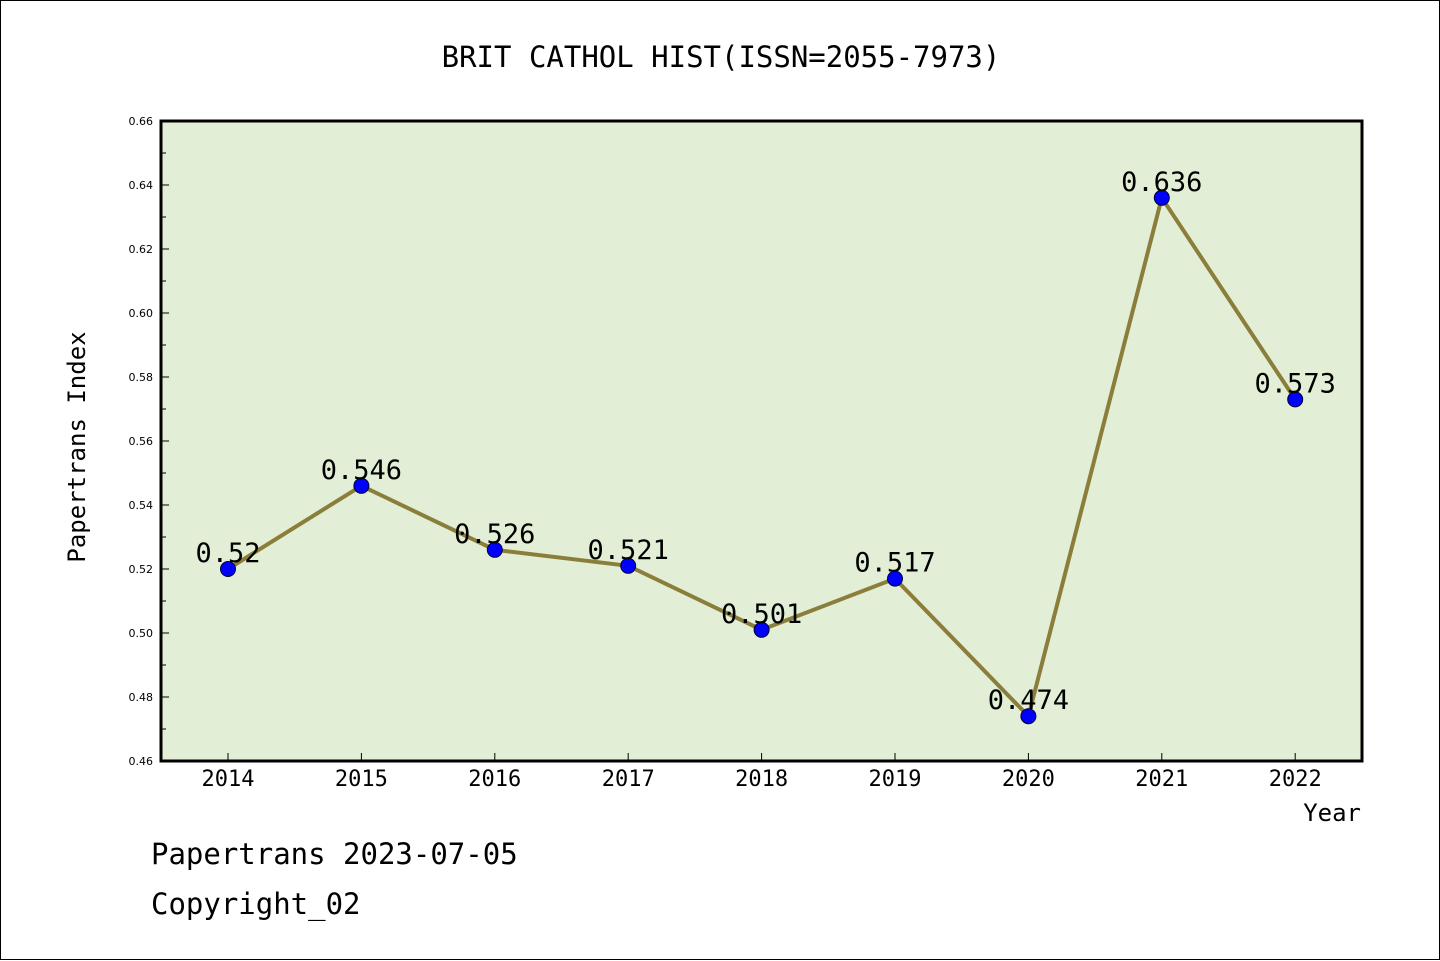 This screenshot has height=961, width=1440. Describe the element at coordinates (761, 614) in the screenshot. I see `data-label: 0.501` at that location.